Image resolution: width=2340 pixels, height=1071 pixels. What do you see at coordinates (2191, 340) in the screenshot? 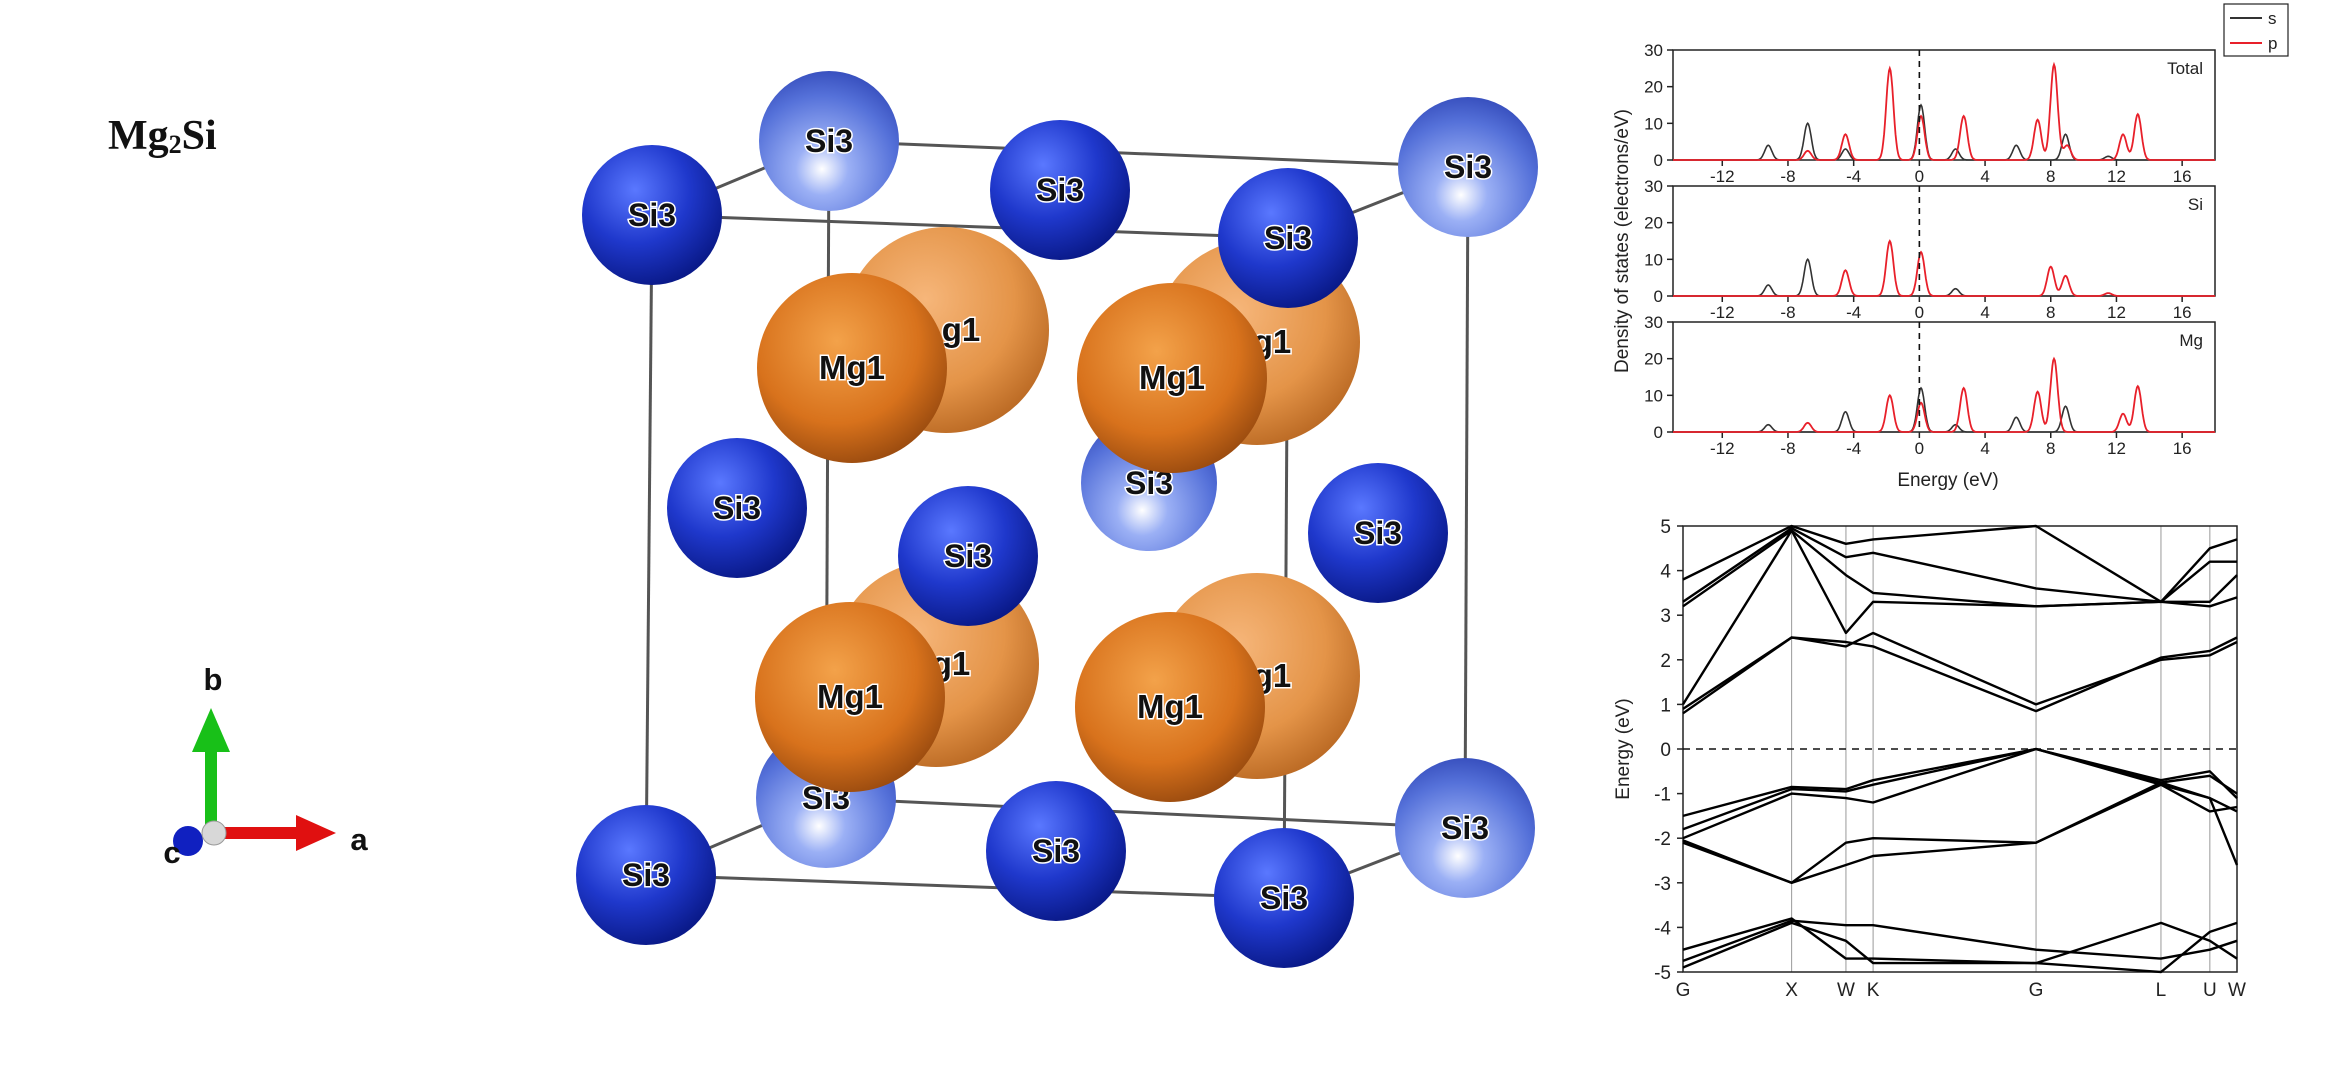
I see `dos-panel-label: Mg` at bounding box center [2191, 340].